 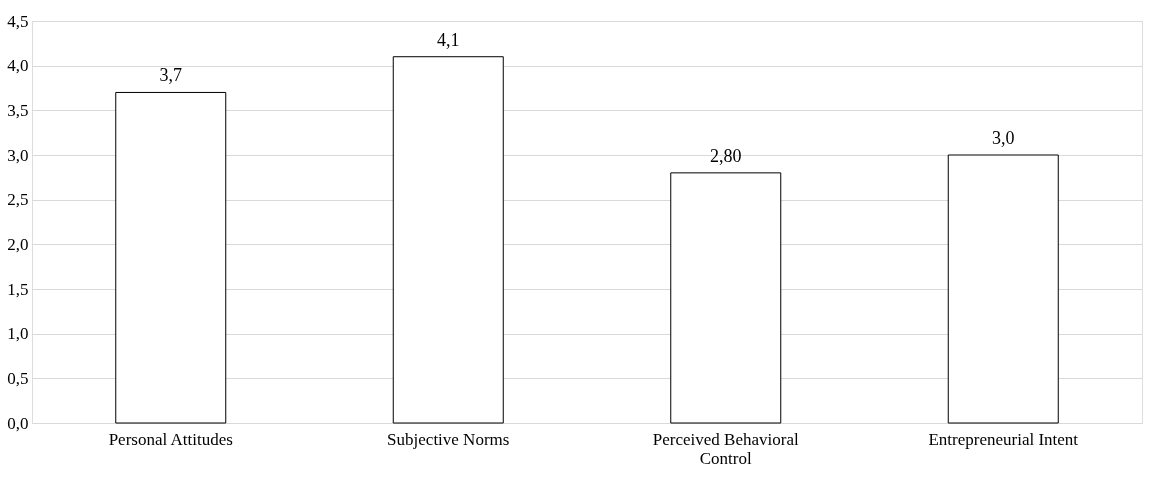 What do you see at coordinates (18, 334) in the screenshot?
I see `y-tick-label: 1,0` at bounding box center [18, 334].